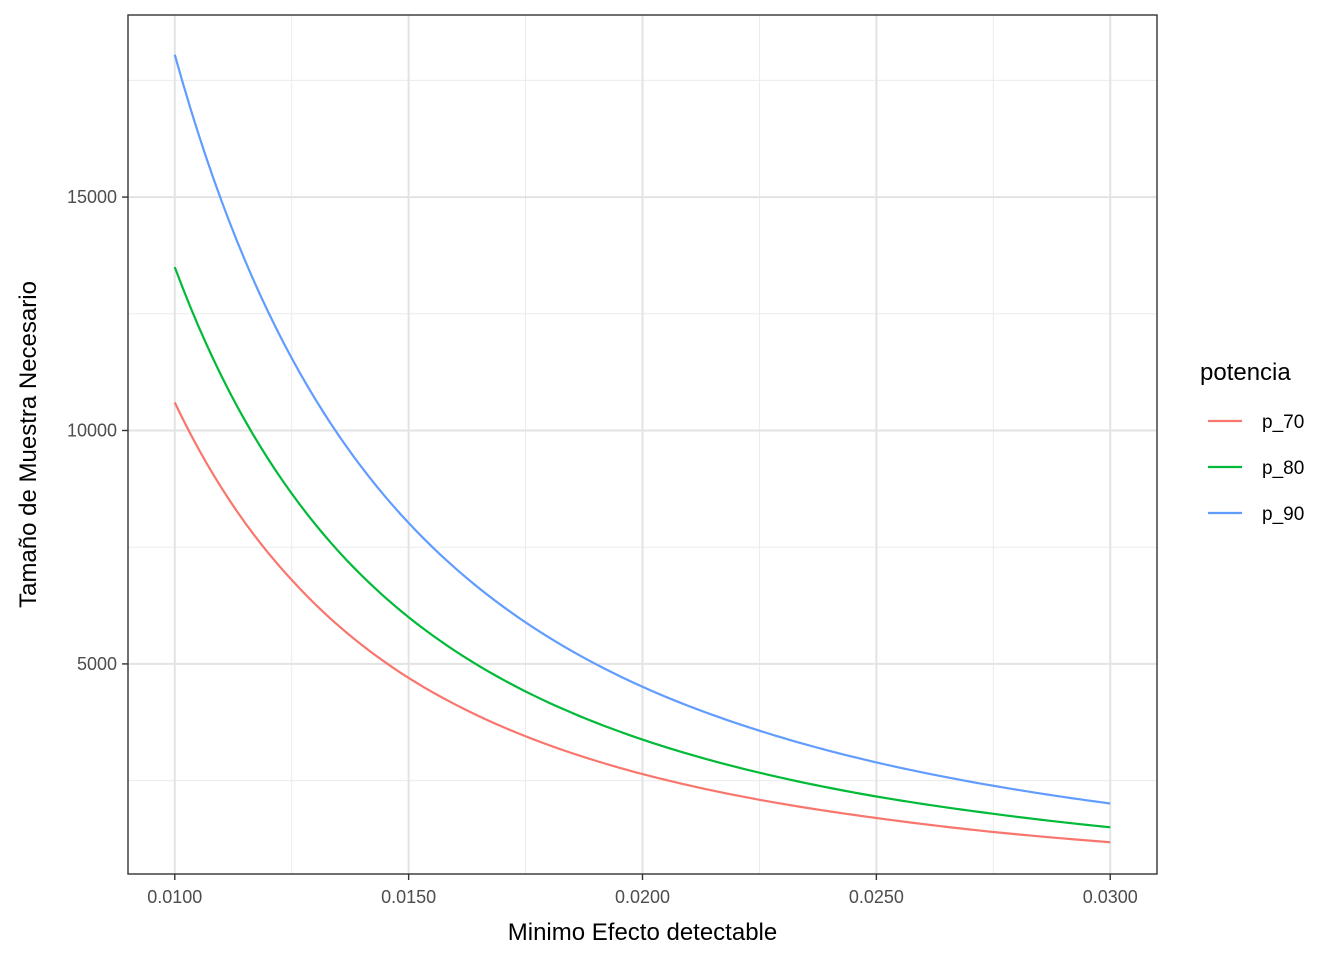  Describe the element at coordinates (876, 897) in the screenshot. I see `x-tick-label: 0.0250` at that location.